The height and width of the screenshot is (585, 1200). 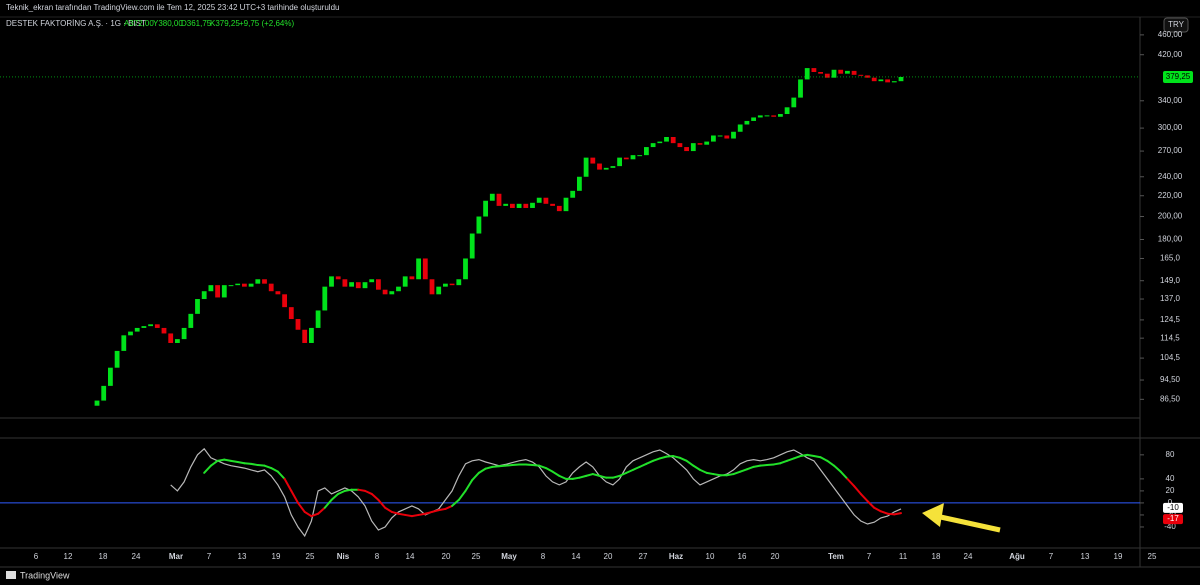 I want to click on y-tick-label: 80, so click(x=1170, y=454).